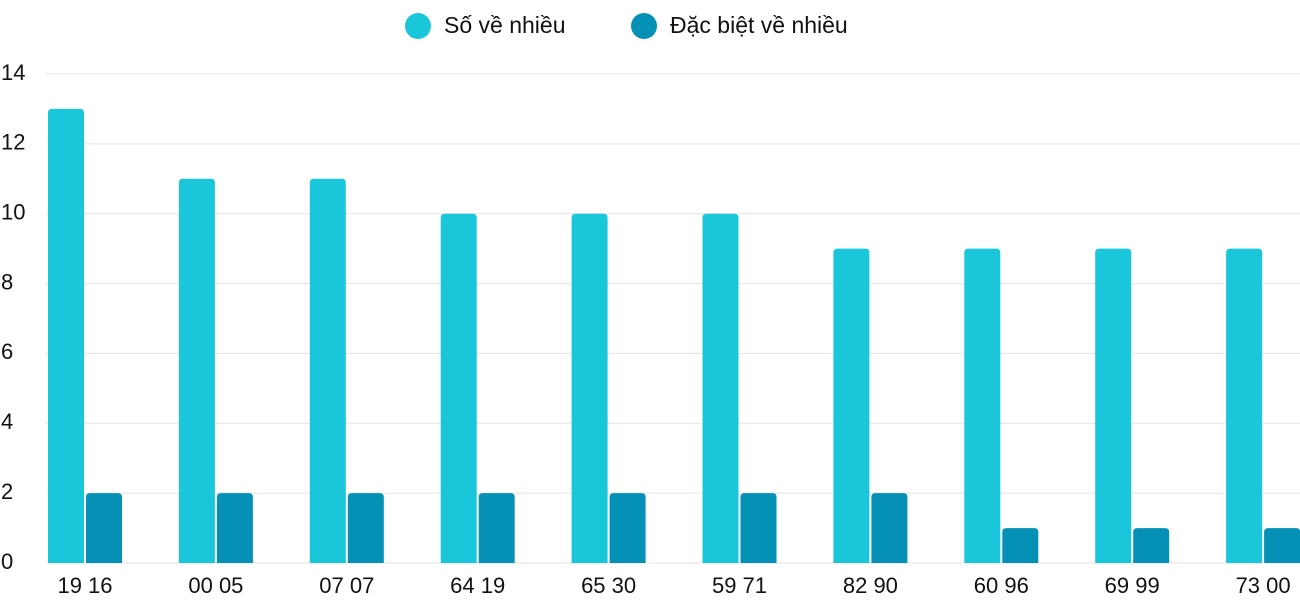 This screenshot has height=600, width=1300. What do you see at coordinates (84, 585) in the screenshot?
I see `x-tick-label: 19 16` at bounding box center [84, 585].